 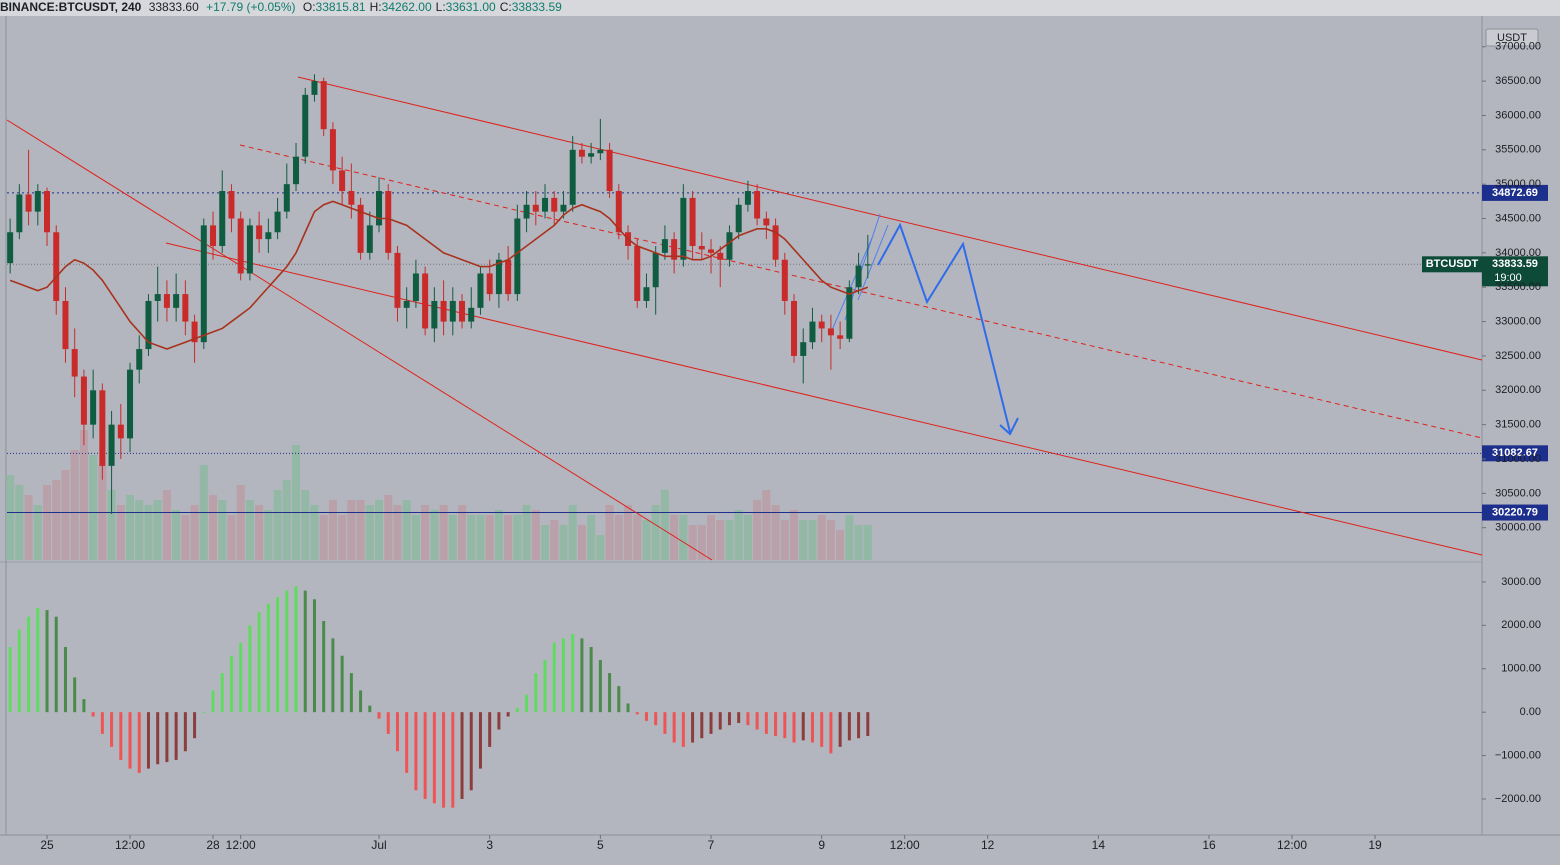 I want to click on ohlc-value: 33631.00, so click(x=470, y=7).